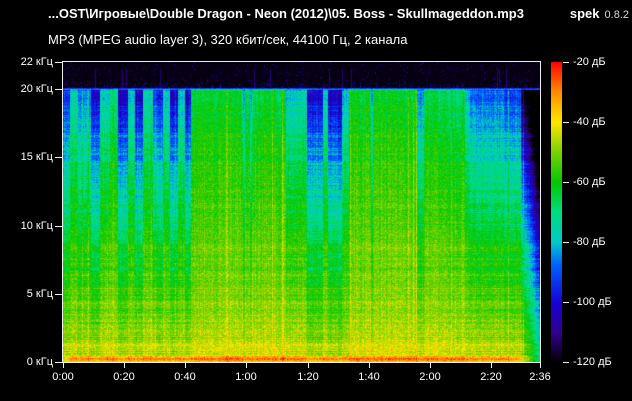 The image size is (632, 401). What do you see at coordinates (584, 13) in the screenshot?
I see `app-name: spek` at bounding box center [584, 13].